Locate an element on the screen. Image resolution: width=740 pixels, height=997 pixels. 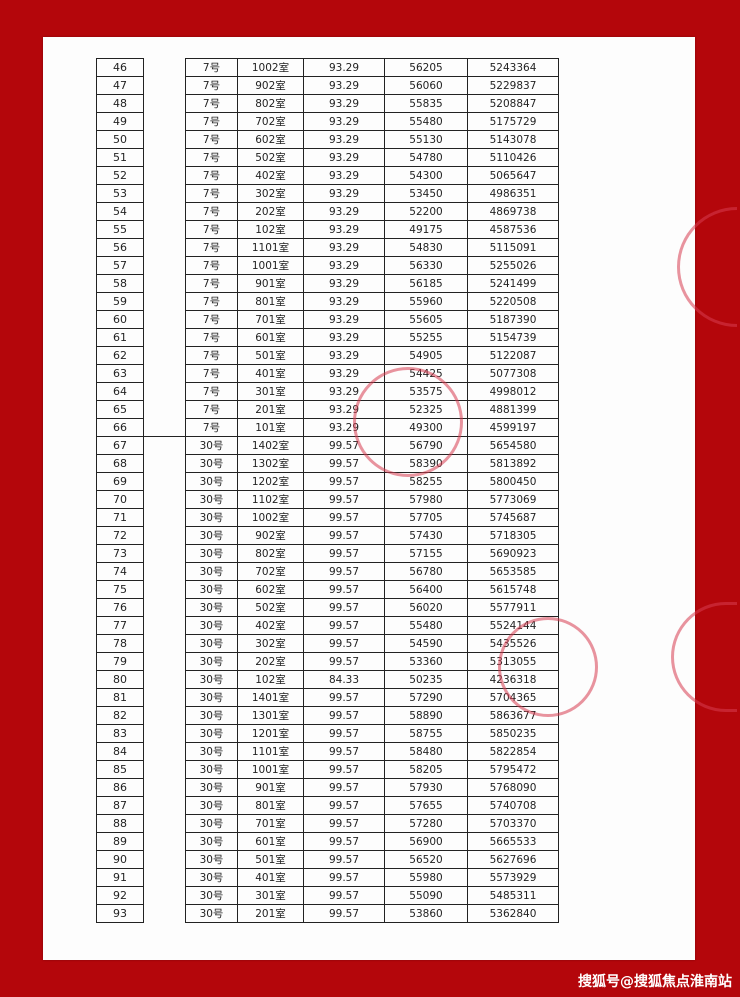
table-row: 7号 402室 93.29 54300 5065647 is located at coordinates (372, 175).